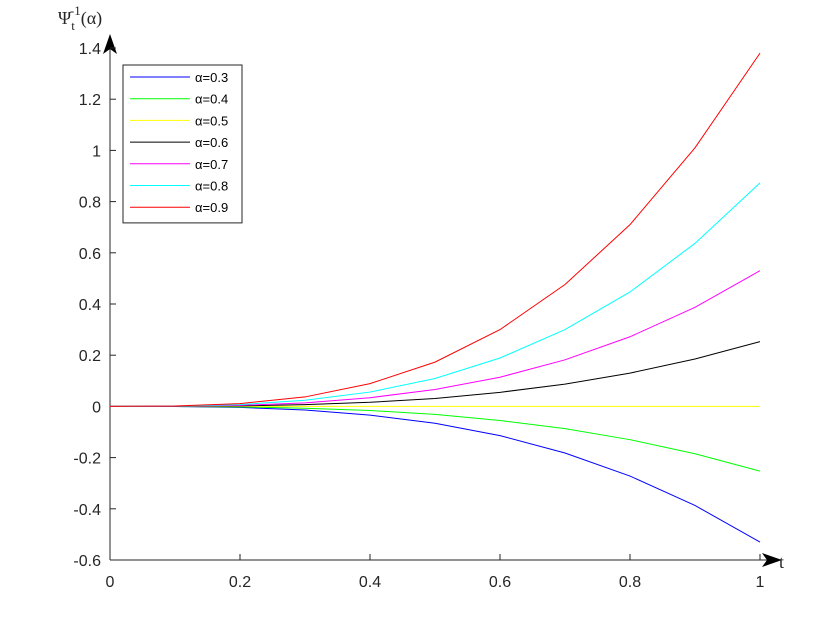 The image size is (840, 630). What do you see at coordinates (87, 561) in the screenshot?
I see `y-tick-label: -0.6` at bounding box center [87, 561].